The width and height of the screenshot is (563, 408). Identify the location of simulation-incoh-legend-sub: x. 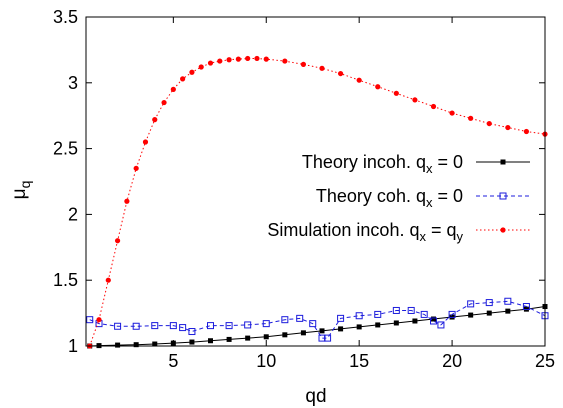
(422, 236).